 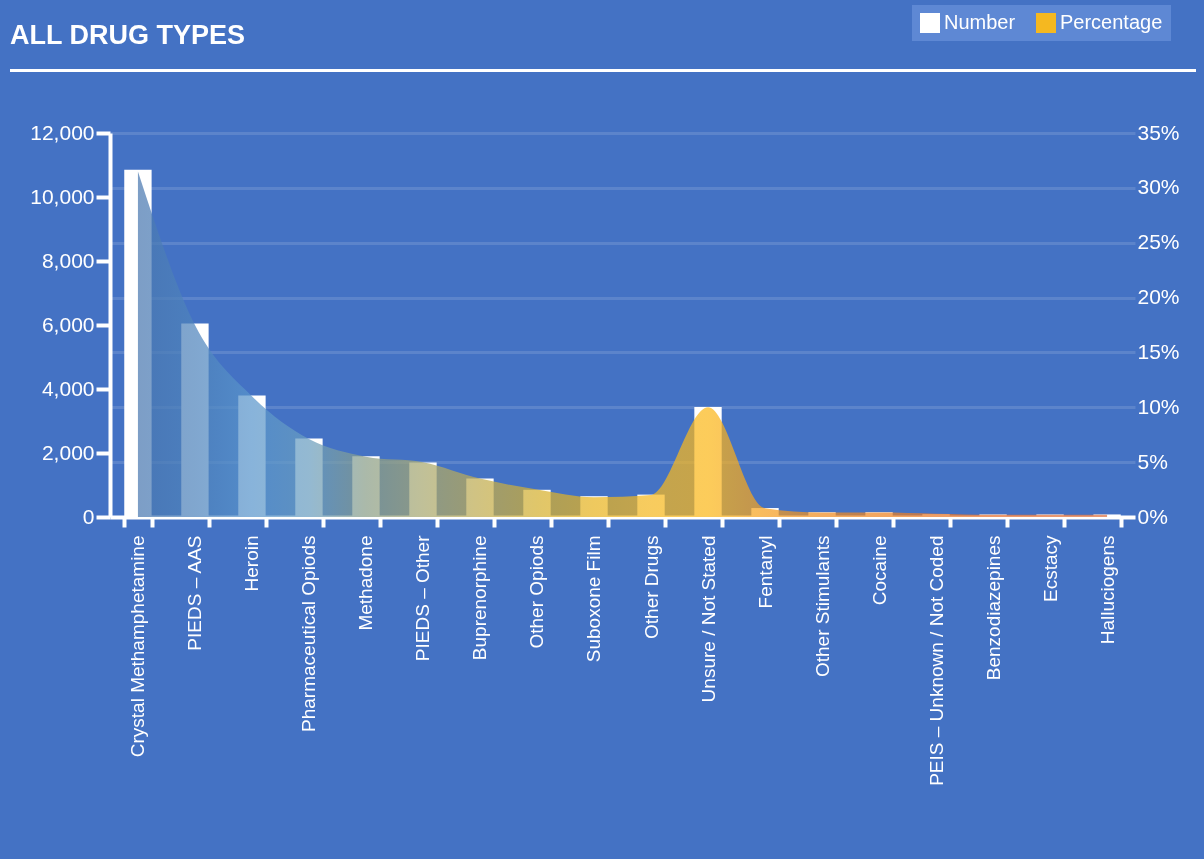 I want to click on y-tick-label: 6,000, so click(x=68, y=324).